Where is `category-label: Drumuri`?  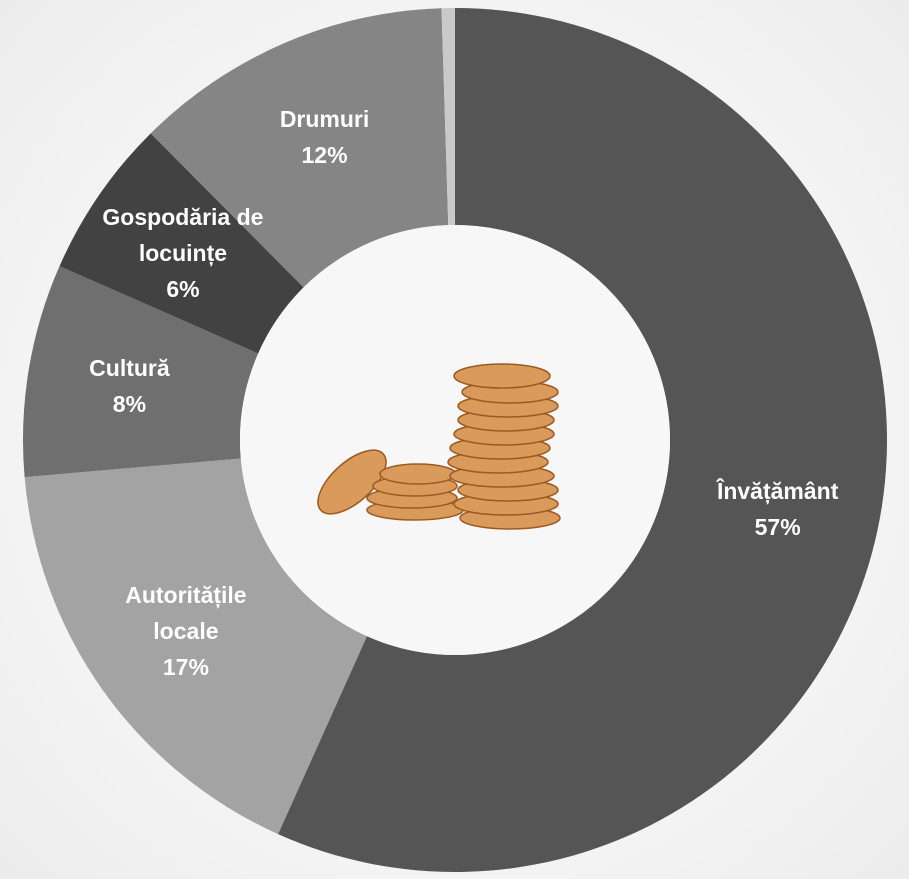
category-label: Drumuri is located at coordinates (324, 118).